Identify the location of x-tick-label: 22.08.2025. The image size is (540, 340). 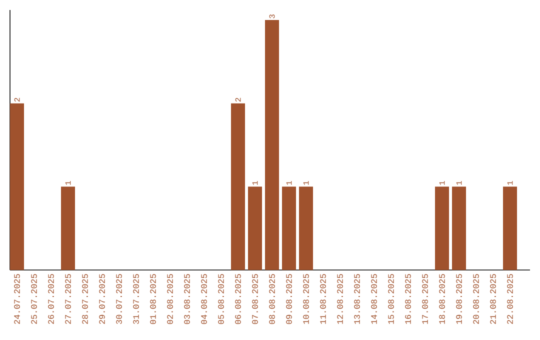
(510, 299).